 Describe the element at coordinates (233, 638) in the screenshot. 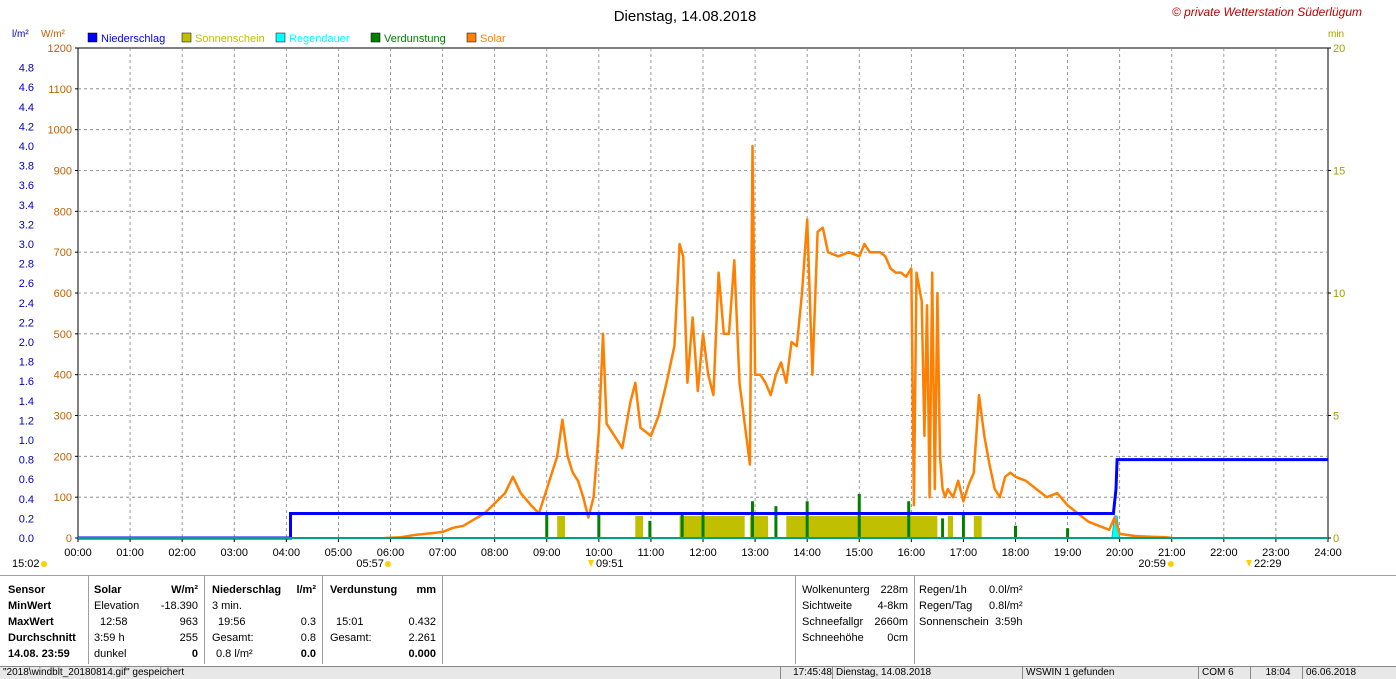

I see `niederschlag-total-label: Gesamt:` at that location.